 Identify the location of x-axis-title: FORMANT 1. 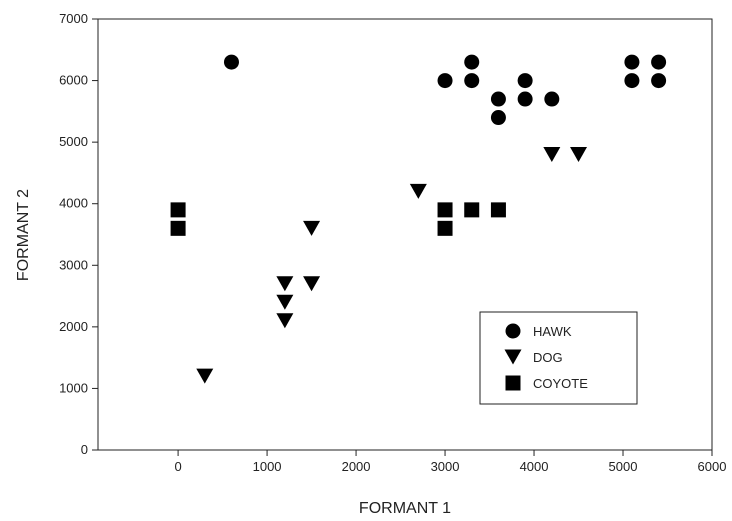
(405, 508).